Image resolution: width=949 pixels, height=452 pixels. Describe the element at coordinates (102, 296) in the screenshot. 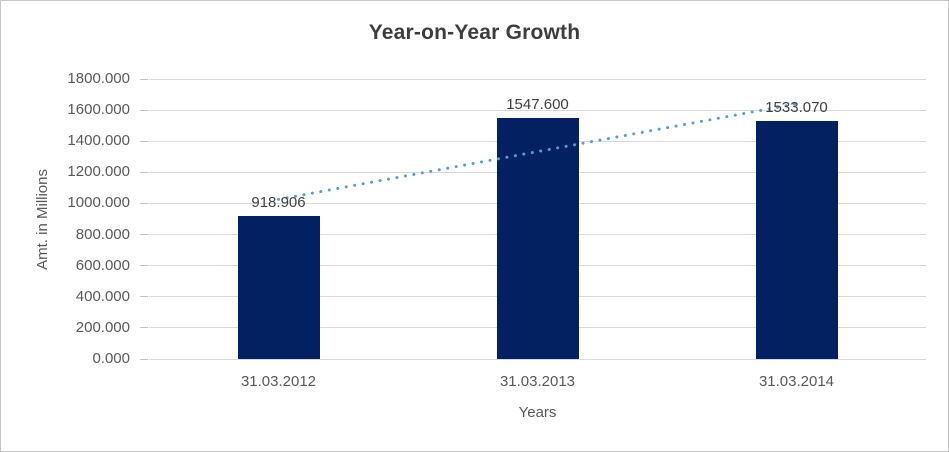

I see `y-axis-tick-label: 400.000` at that location.